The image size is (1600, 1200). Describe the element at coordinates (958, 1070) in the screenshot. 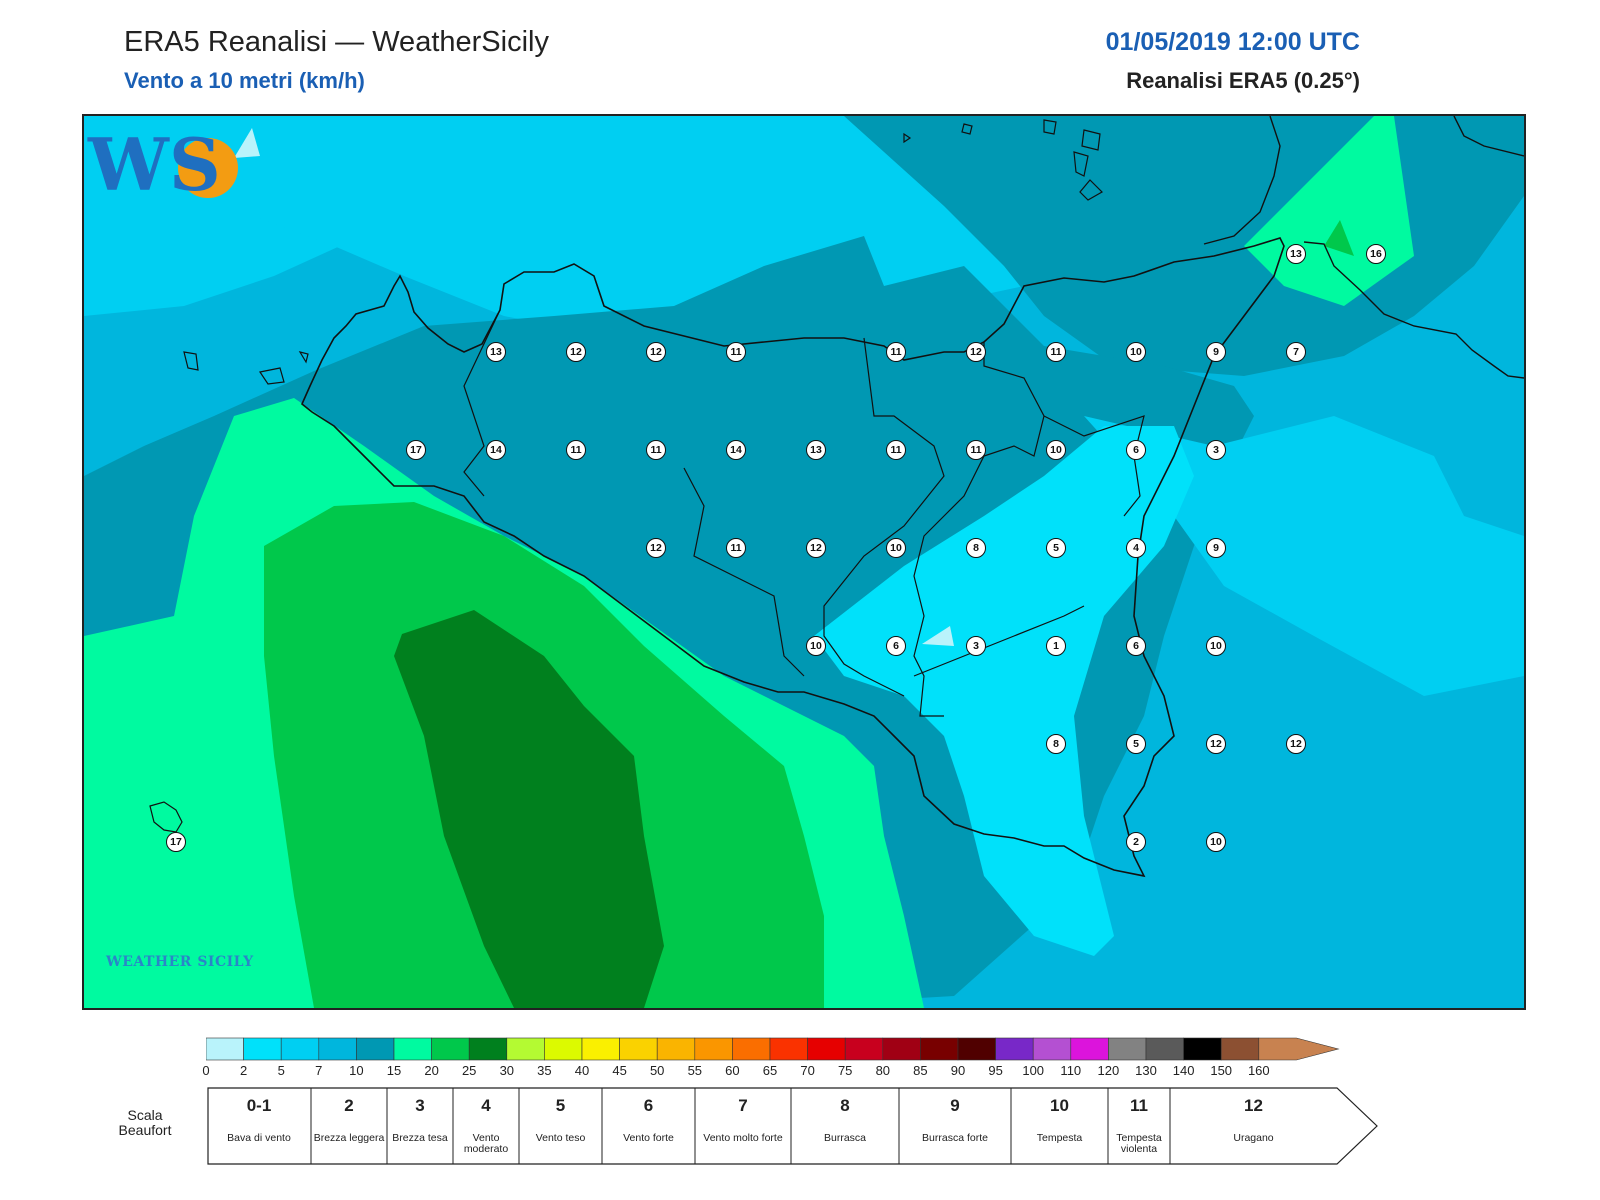

I see `colorbar-tick-label: 90` at that location.